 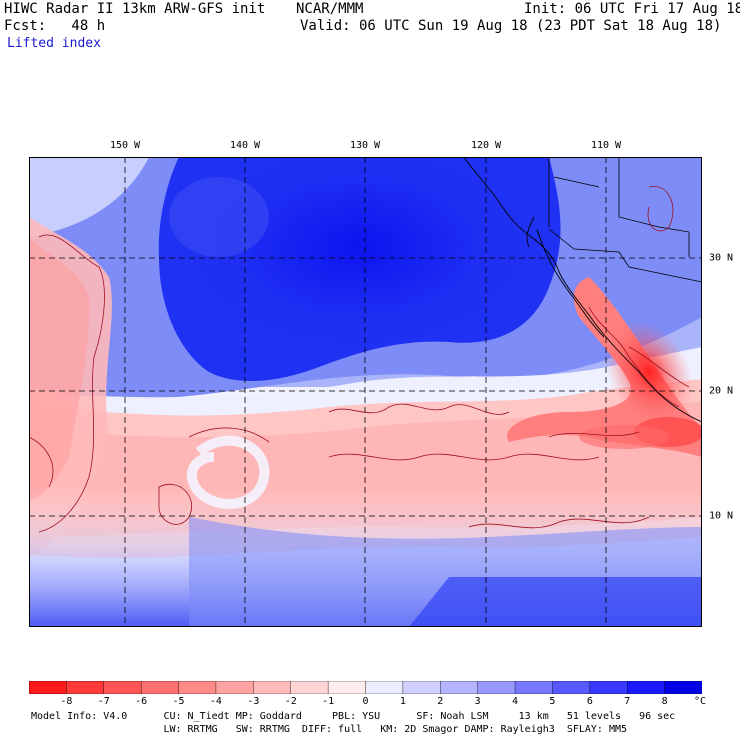 What do you see at coordinates (66, 701) in the screenshot?
I see `colorbar-tick-label: -8` at bounding box center [66, 701].